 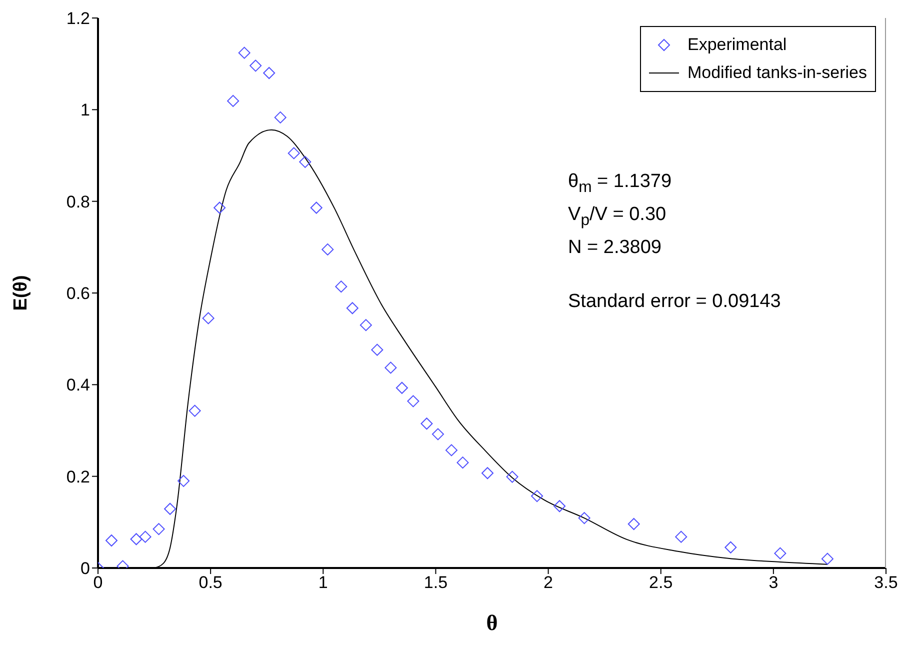 I want to click on legend-label: Experimental, so click(x=737, y=45).